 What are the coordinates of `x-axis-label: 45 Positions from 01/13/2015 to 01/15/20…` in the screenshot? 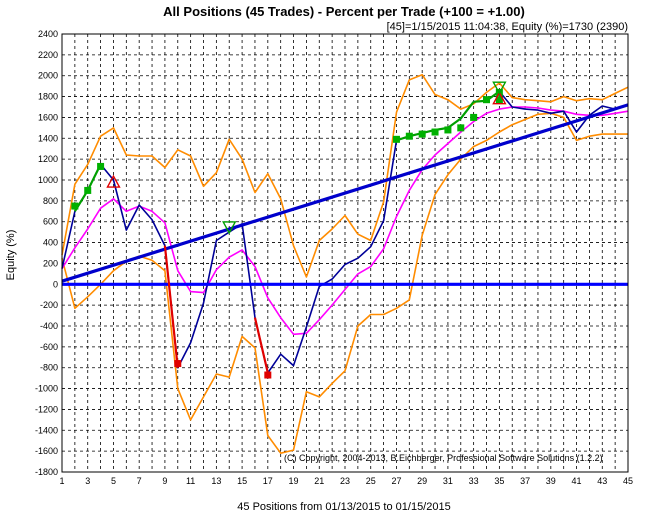 It's located at (343, 507).